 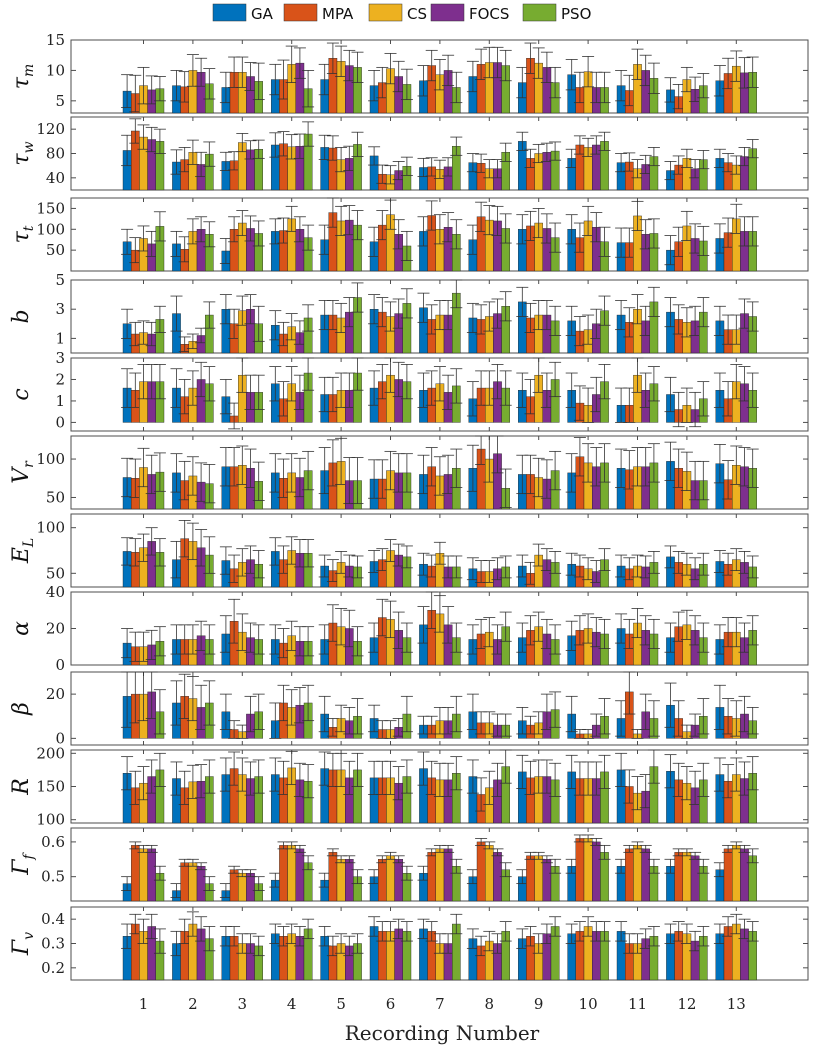 I want to click on y-tick-label: 0.5, so click(x=53, y=877).